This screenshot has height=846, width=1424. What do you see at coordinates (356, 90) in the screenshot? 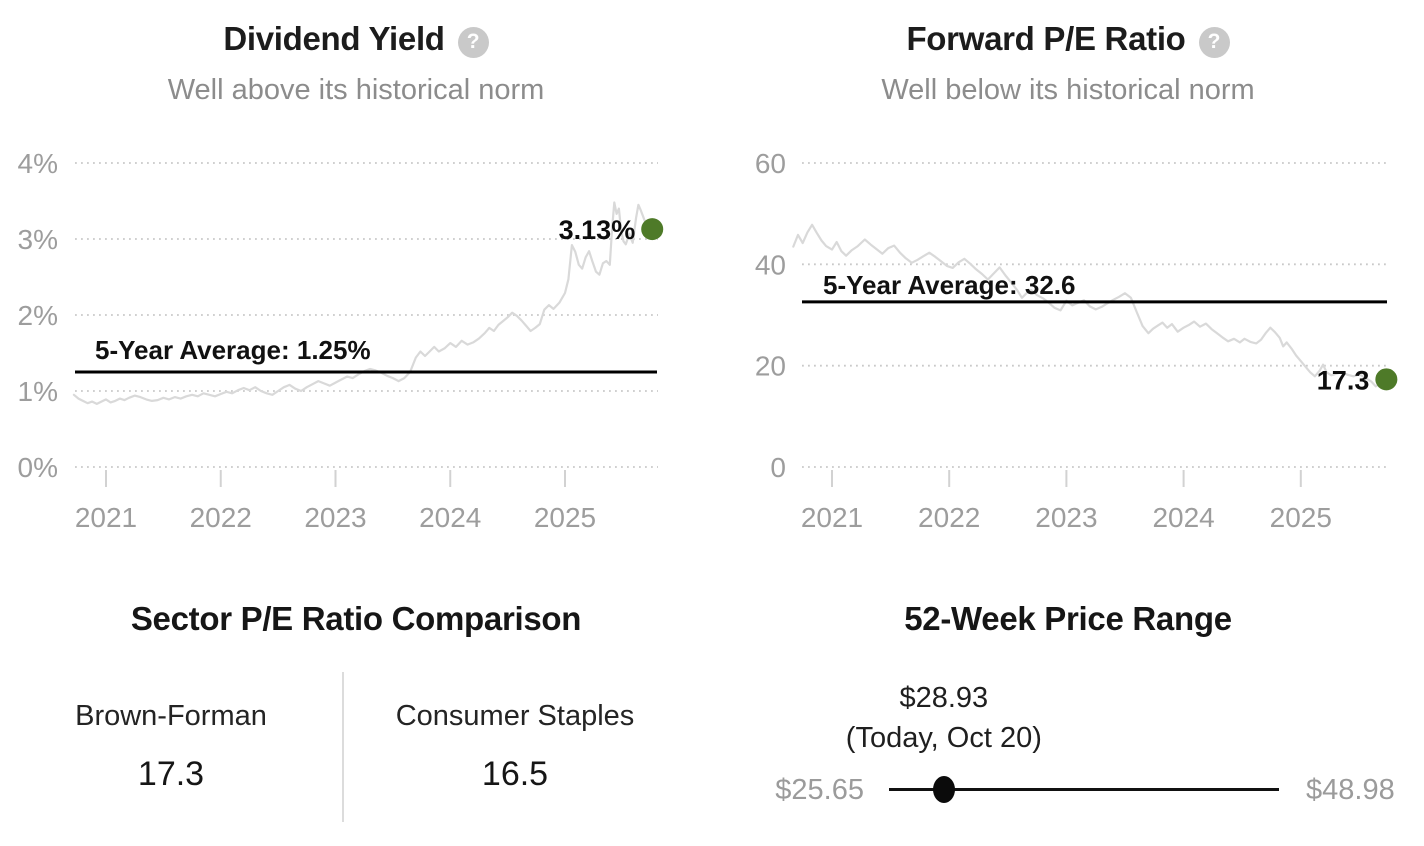
I see `chart-subtitle: Well above its historical norm` at bounding box center [356, 90].